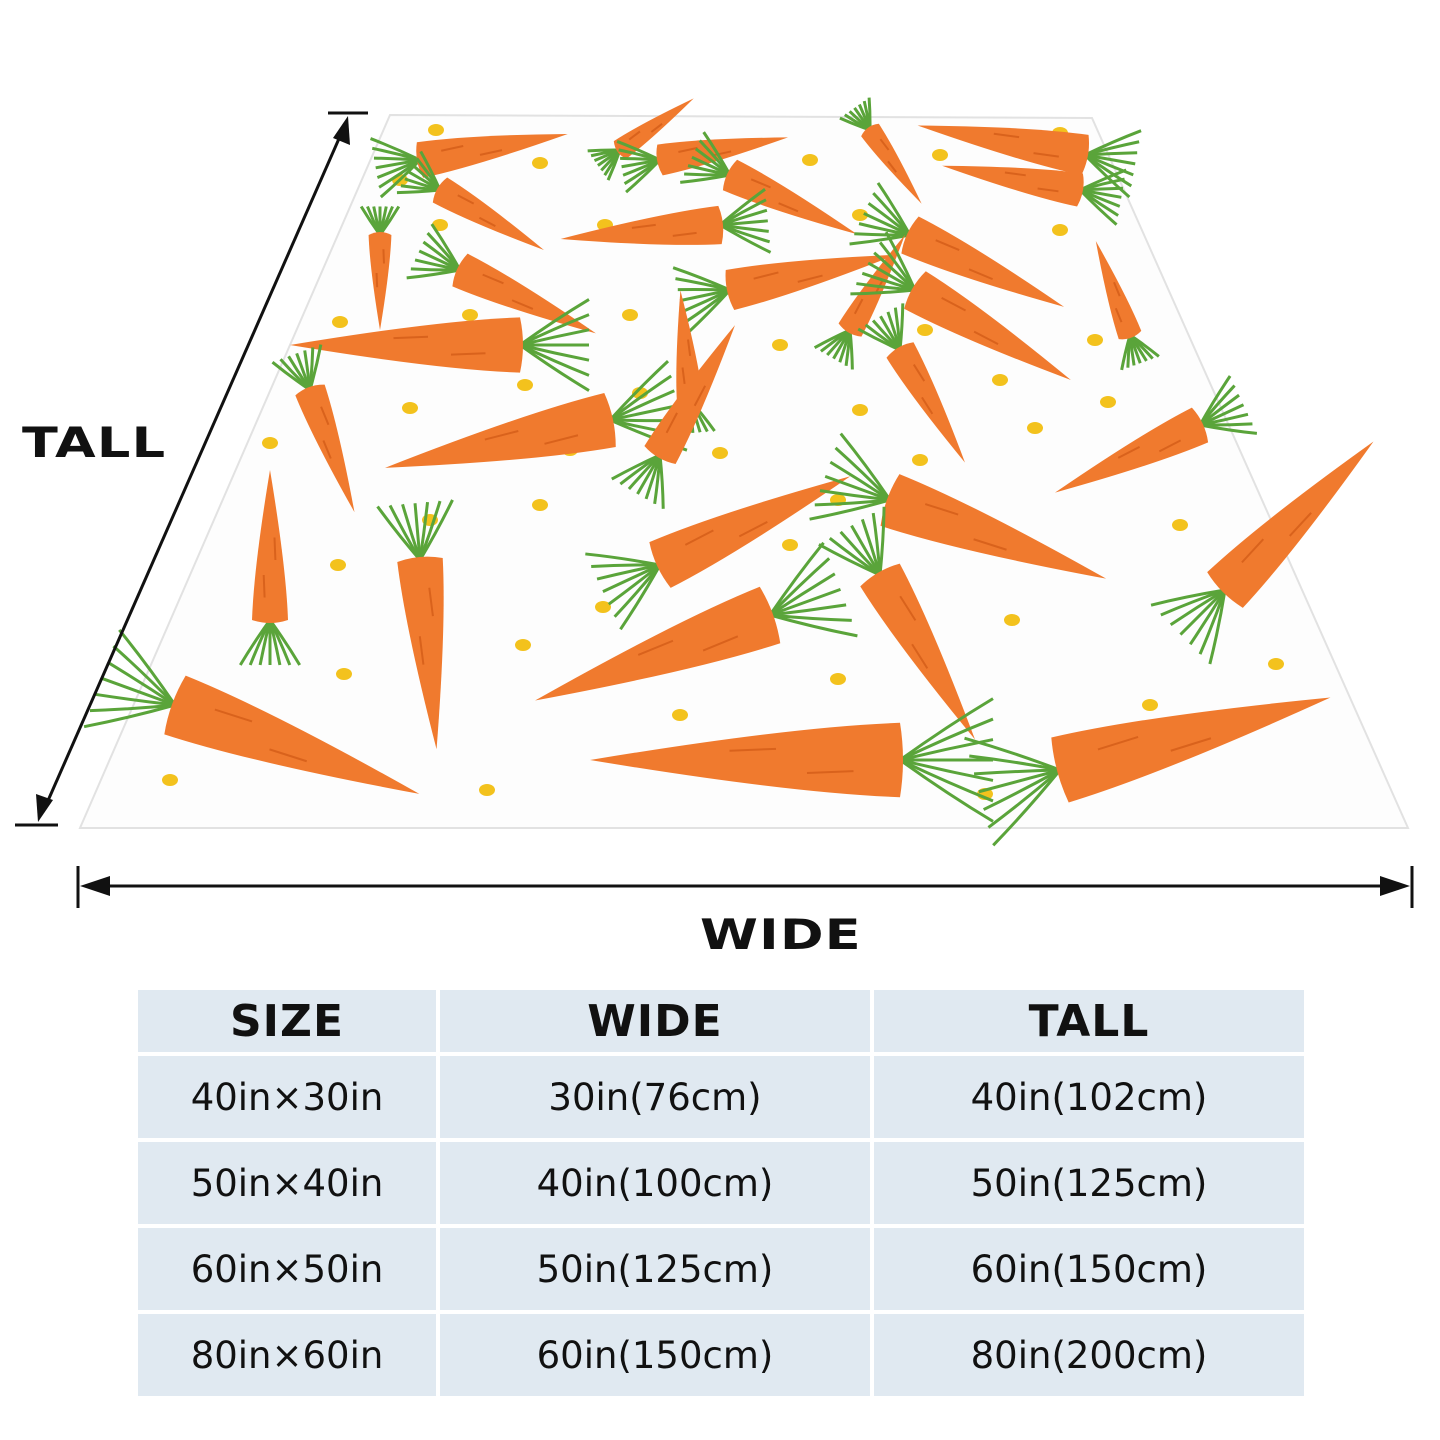  What do you see at coordinates (94, 442) in the screenshot?
I see `tall-label: TALL` at bounding box center [94, 442].